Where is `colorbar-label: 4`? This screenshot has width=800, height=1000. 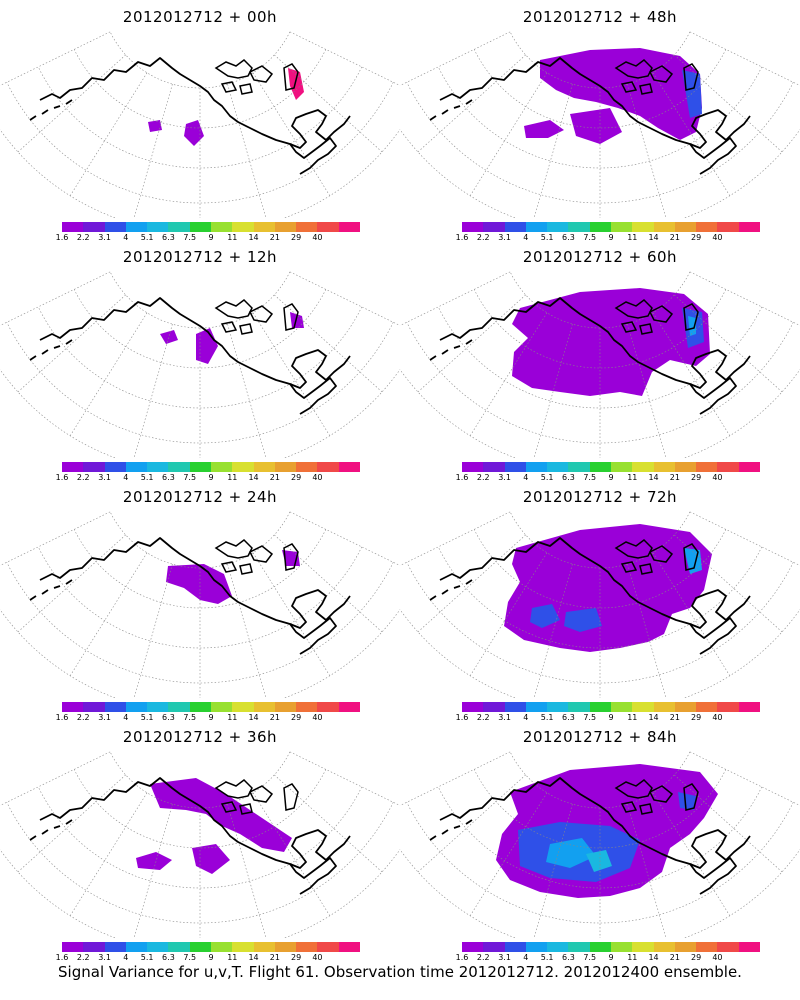
colorbar-label: 4 is located at coordinates (126, 957).